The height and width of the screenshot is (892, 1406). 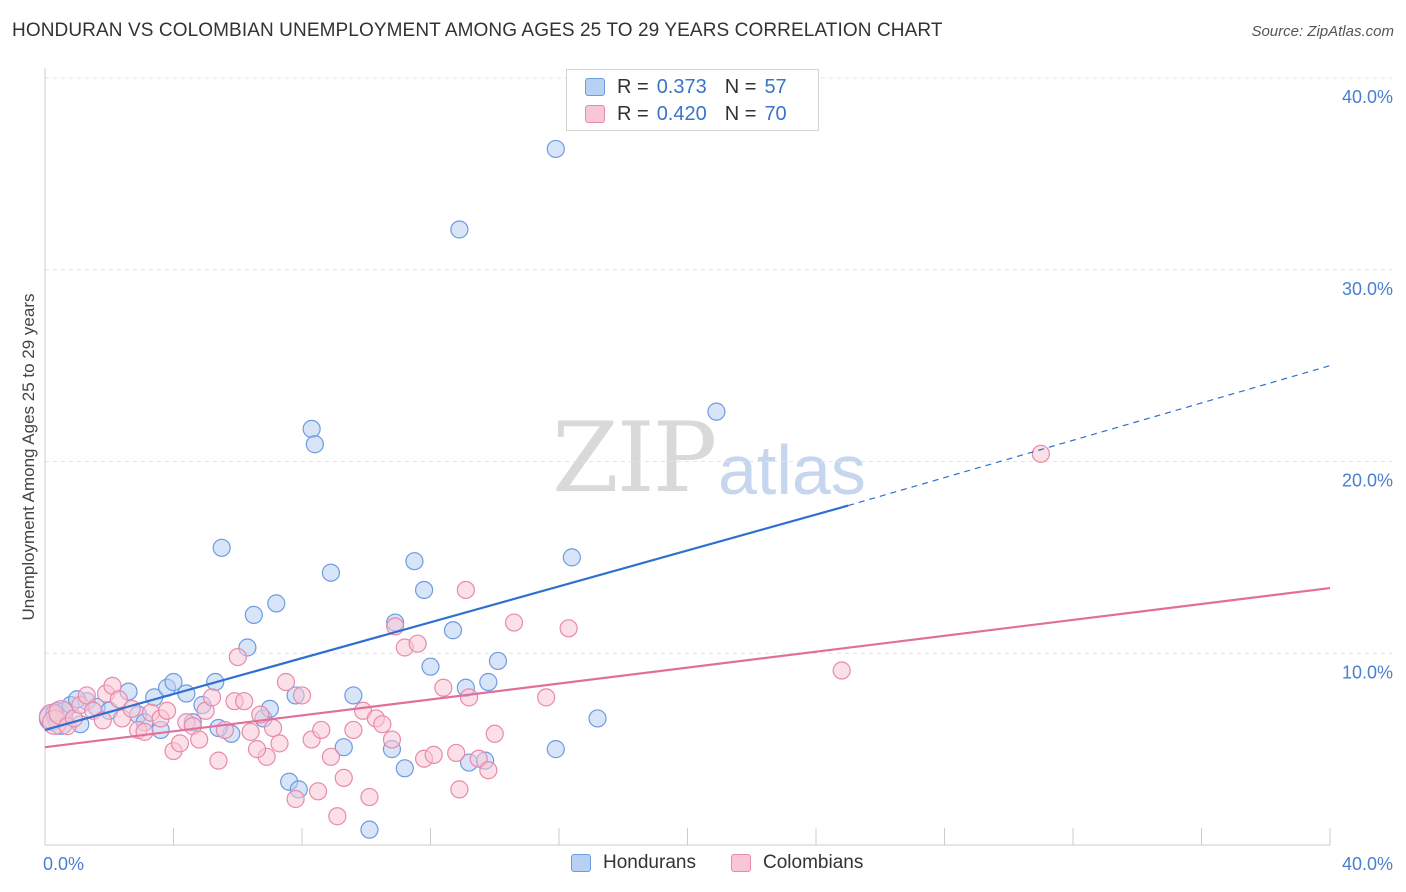 What do you see at coordinates (595, 87) in the screenshot?
I see `legend-swatch-hondurans` at bounding box center [595, 87].